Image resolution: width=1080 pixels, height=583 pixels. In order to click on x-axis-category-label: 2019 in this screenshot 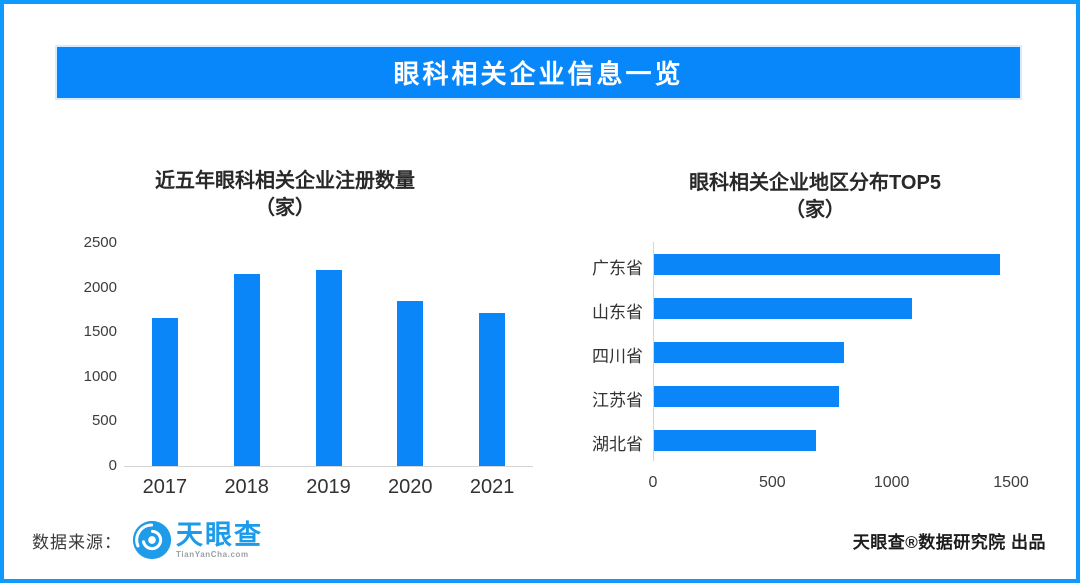, I will do `click(328, 487)`.